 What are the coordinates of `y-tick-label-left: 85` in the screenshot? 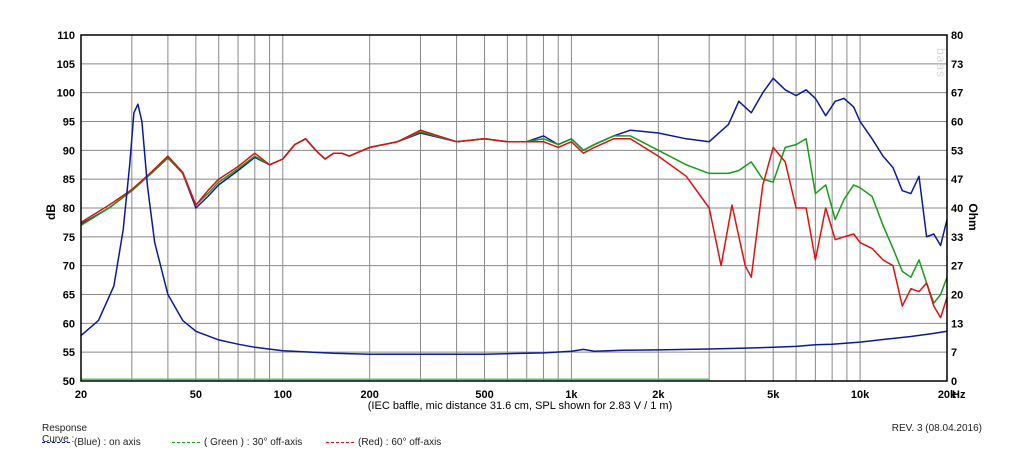 It's located at (69, 180).